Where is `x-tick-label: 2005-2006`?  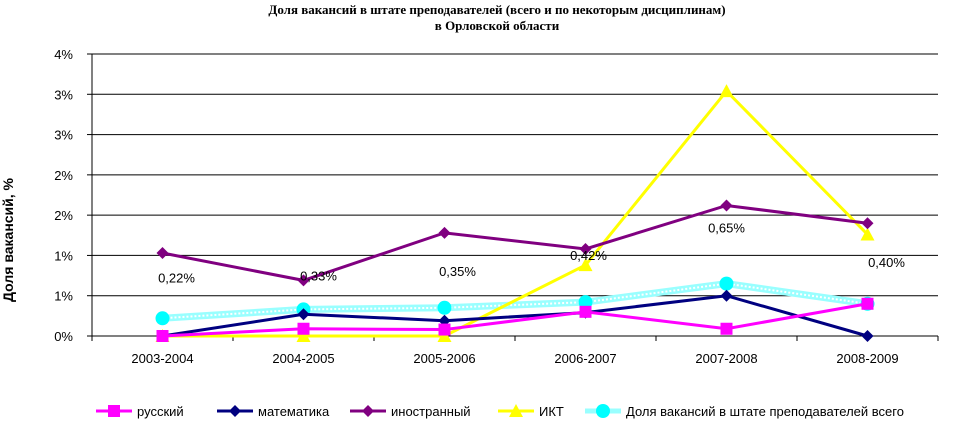
x-tick-label: 2005-2006 is located at coordinates (444, 358).